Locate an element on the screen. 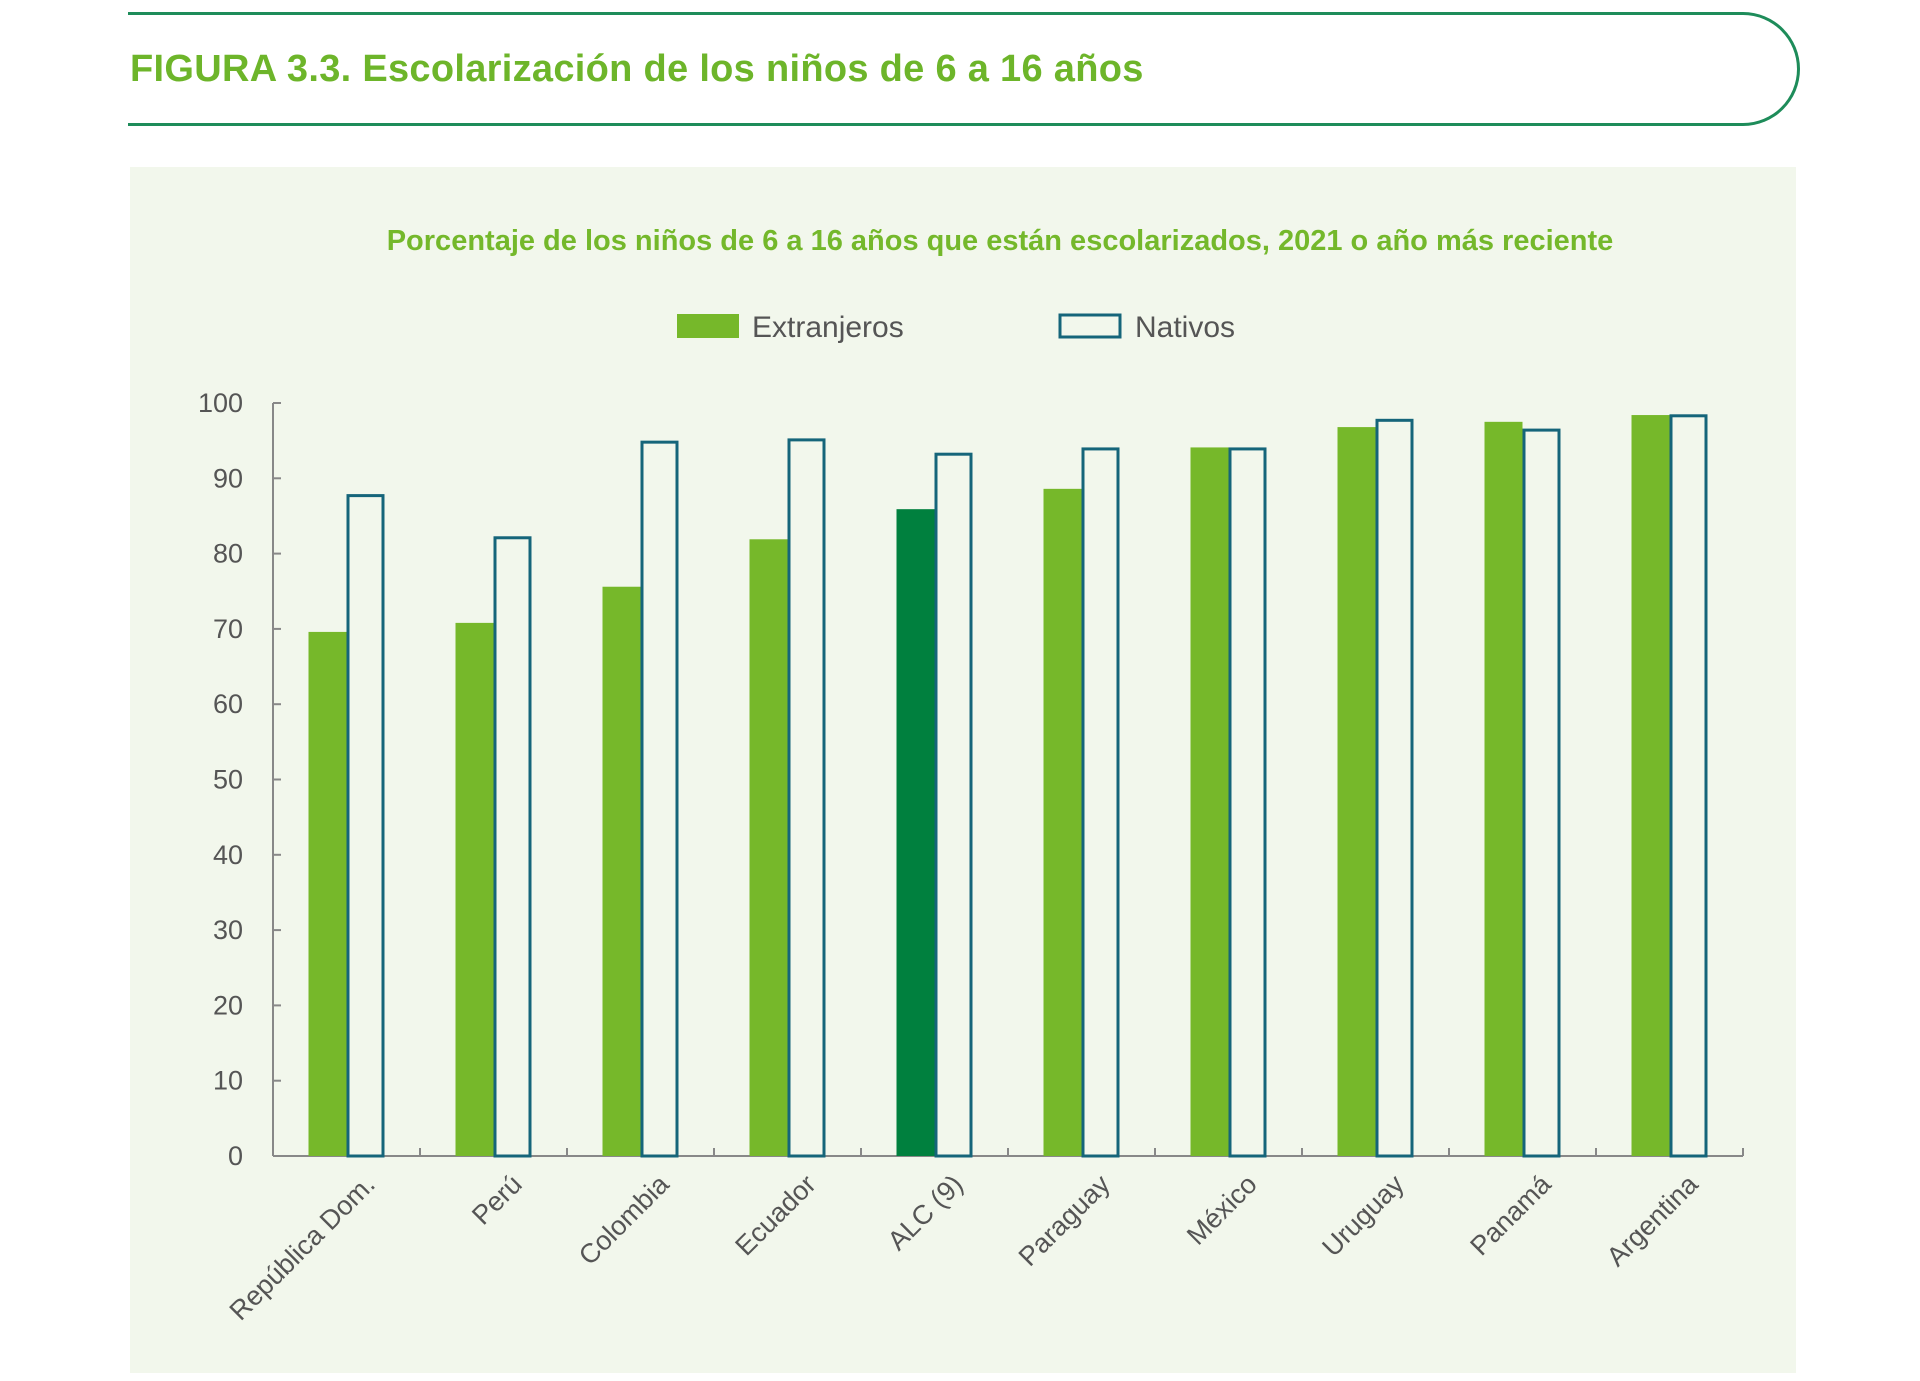 This screenshot has width=1920, height=1381. legend-label-extranjeros: Extranjeros is located at coordinates (828, 327).